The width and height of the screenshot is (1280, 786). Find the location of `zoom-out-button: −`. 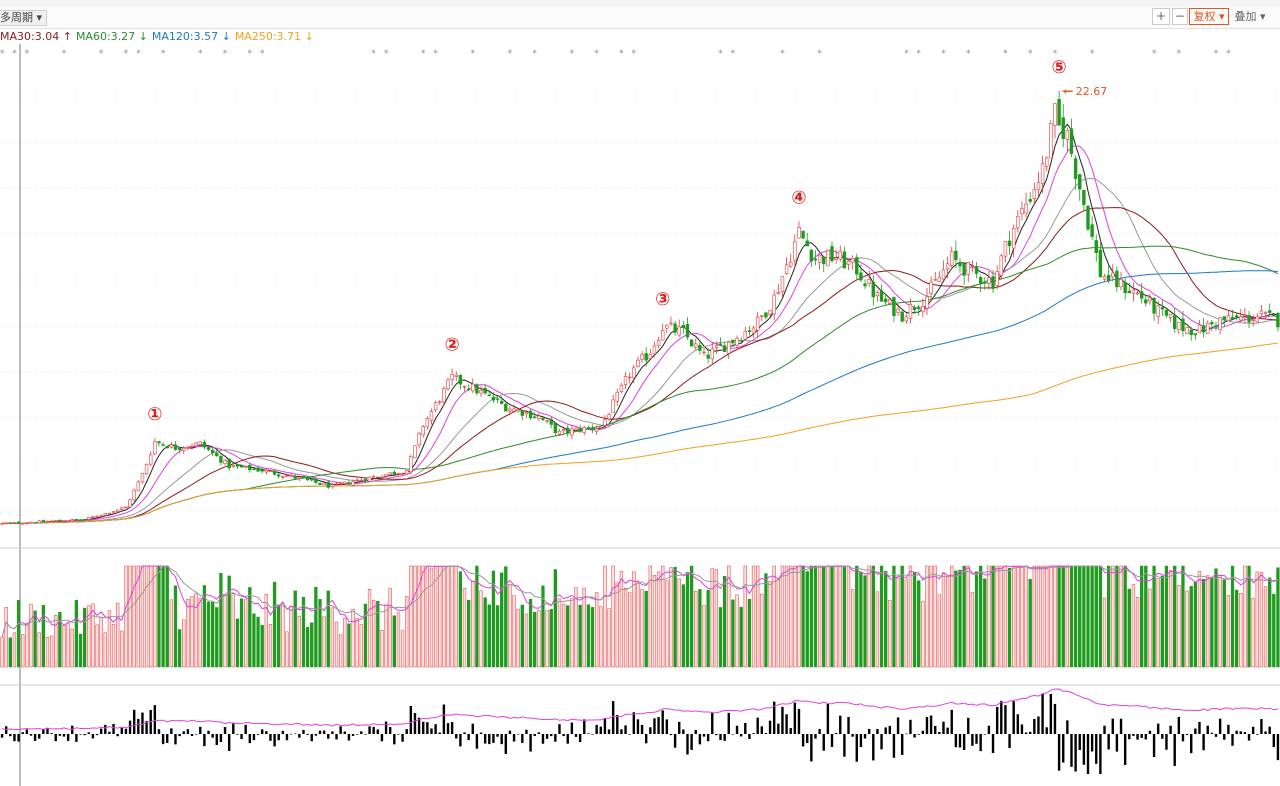

zoom-out-button: − is located at coordinates (1180, 16).